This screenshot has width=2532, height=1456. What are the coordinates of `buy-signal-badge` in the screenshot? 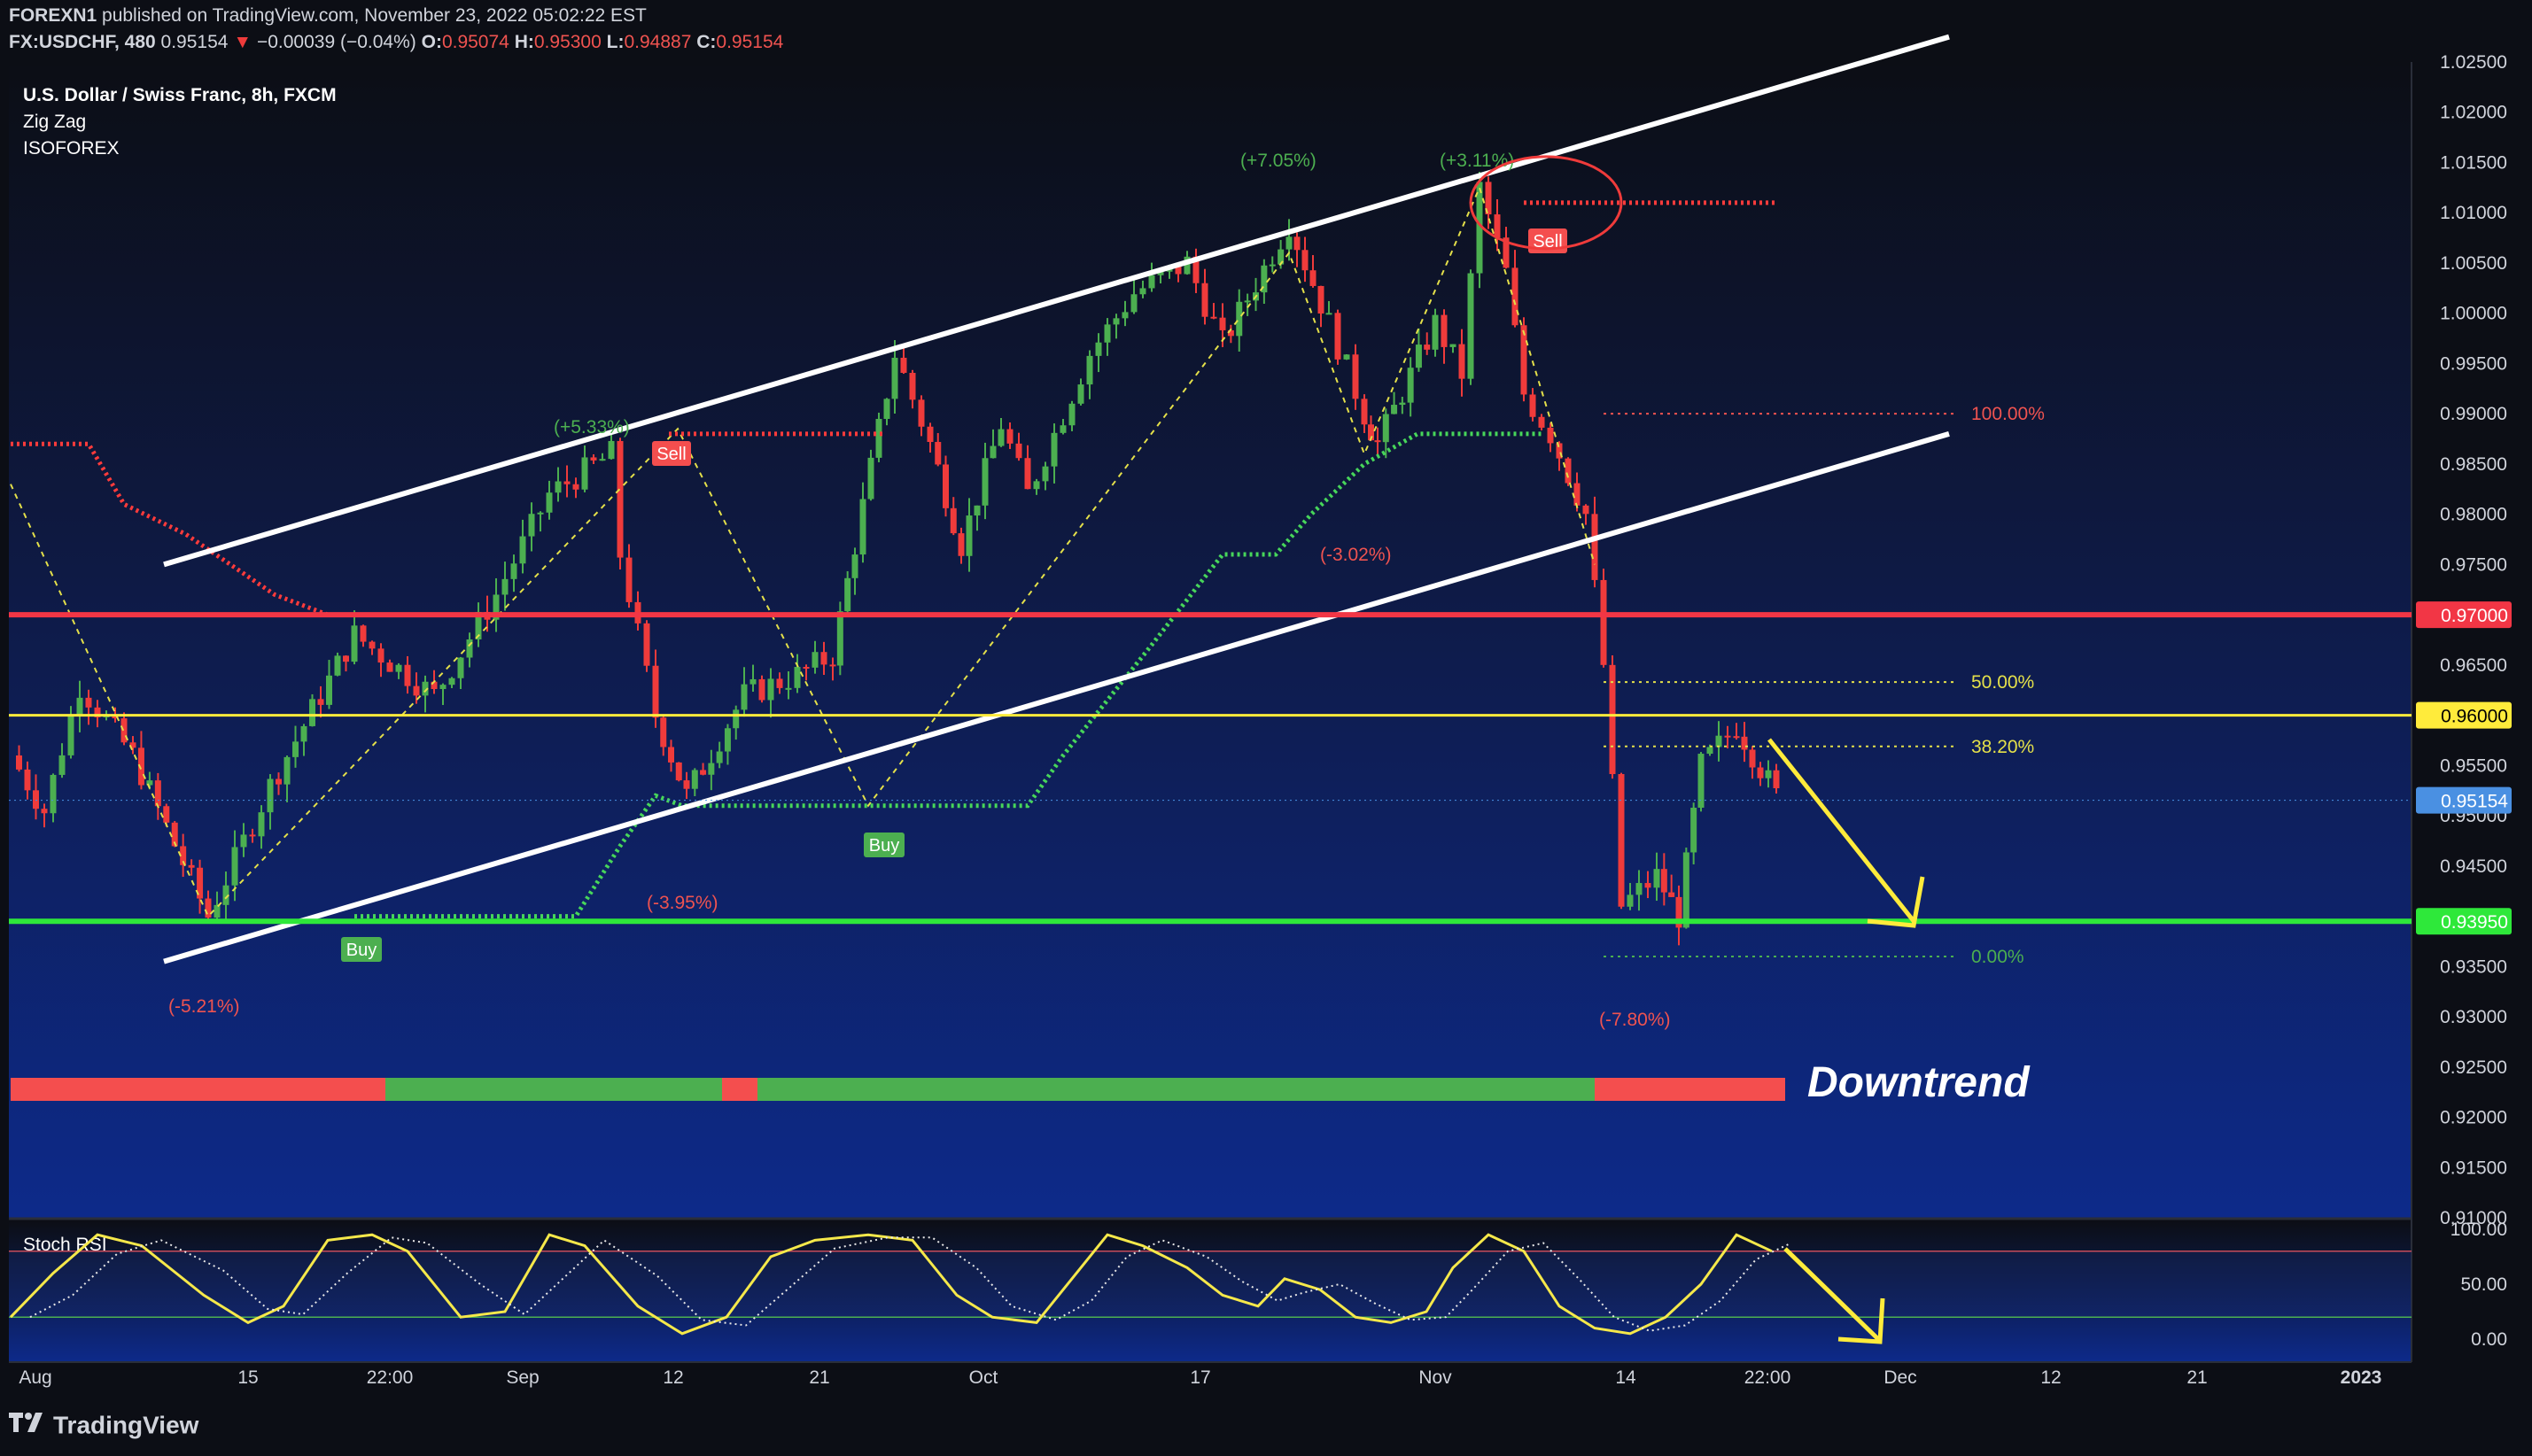 It's located at (361, 949).